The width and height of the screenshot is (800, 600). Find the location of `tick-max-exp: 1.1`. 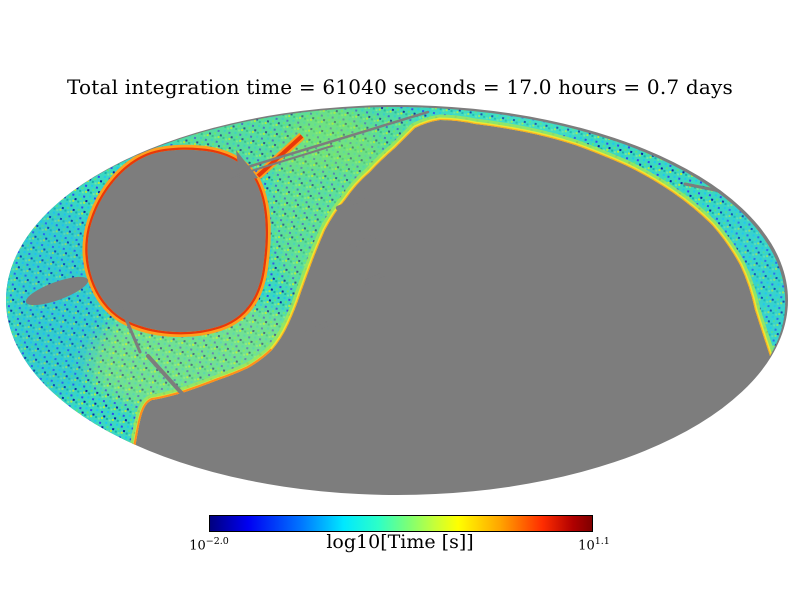

tick-max-exp: 1.1 is located at coordinates (602, 541).